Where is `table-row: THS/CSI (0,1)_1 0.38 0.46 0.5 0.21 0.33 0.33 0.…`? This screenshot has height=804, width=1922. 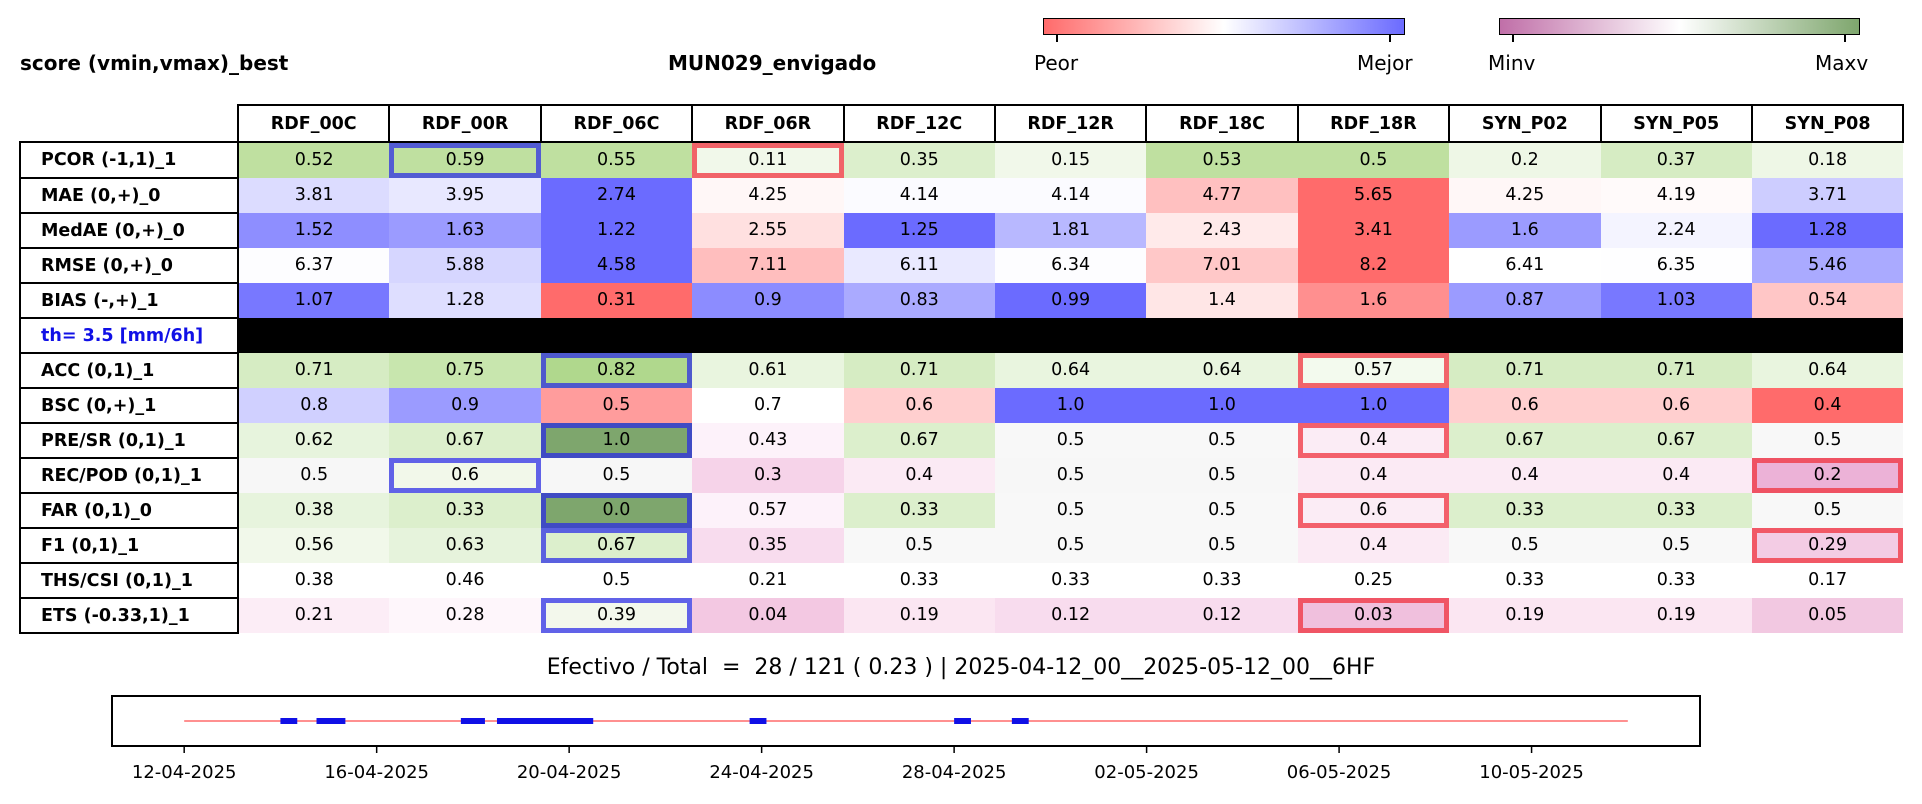 table-row: THS/CSI (0,1)_1 0.38 0.46 0.5 0.21 0.33 0.33 0.… is located at coordinates (961, 580).